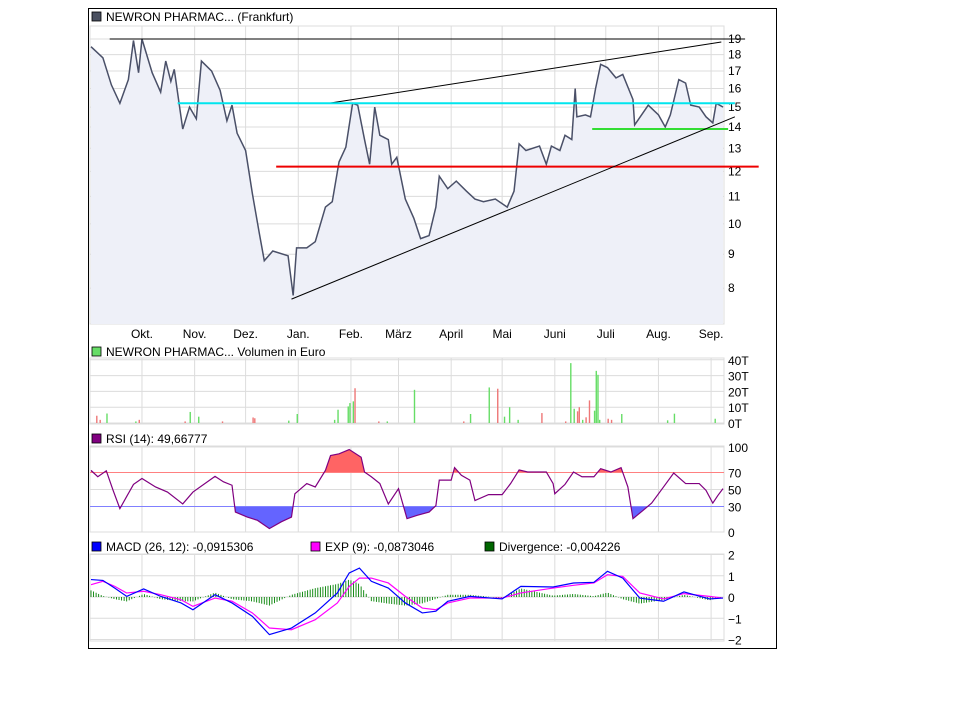  Describe the element at coordinates (351, 334) in the screenshot. I see `x-tick-label: Feb.` at that location.